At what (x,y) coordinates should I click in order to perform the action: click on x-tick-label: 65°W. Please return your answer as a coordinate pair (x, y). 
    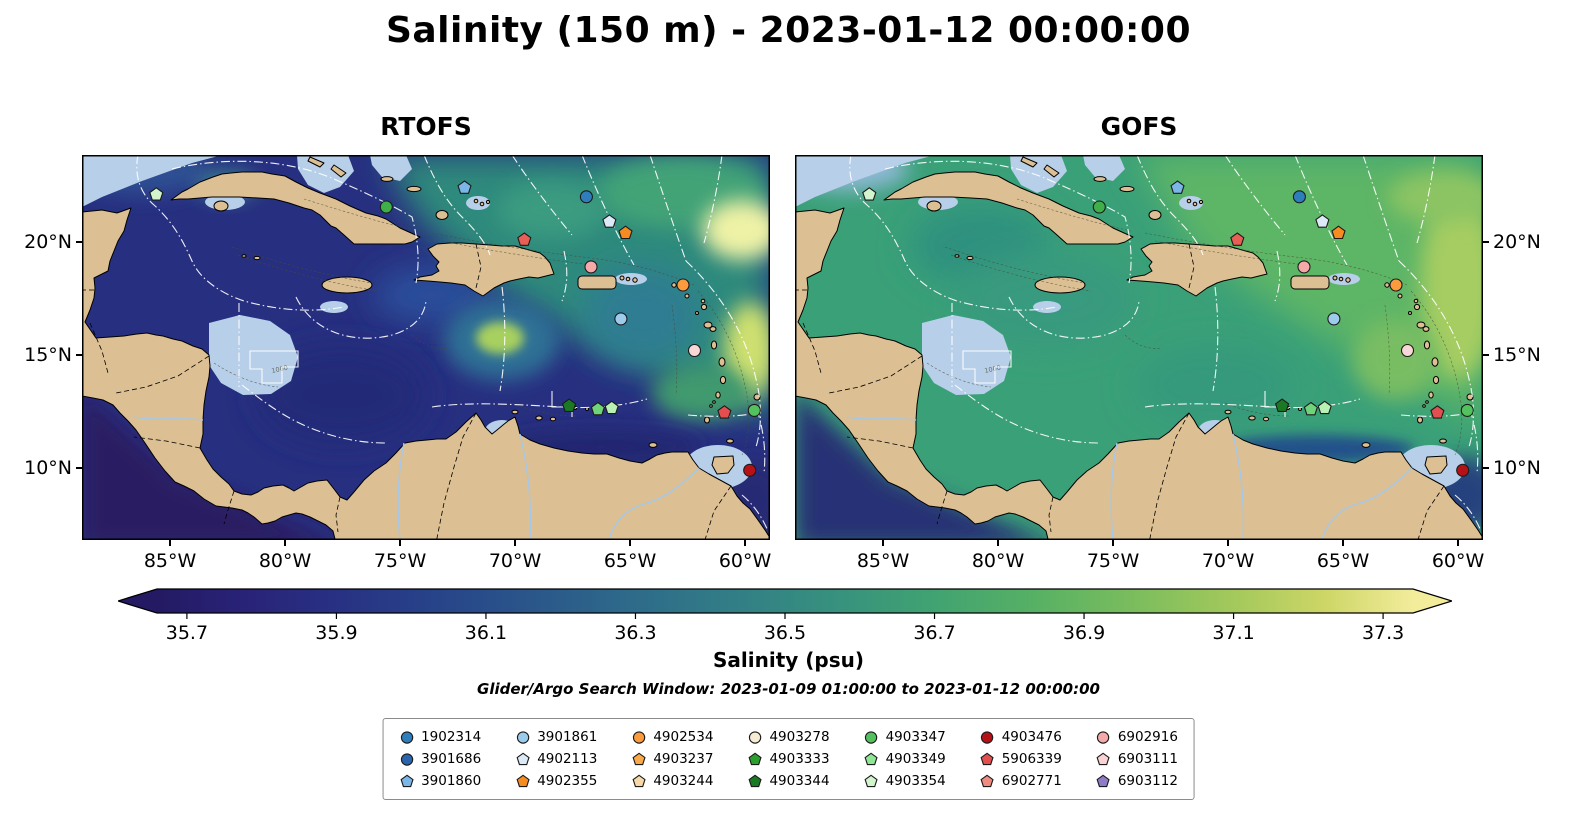
    Looking at the image, I should click on (1343, 561).